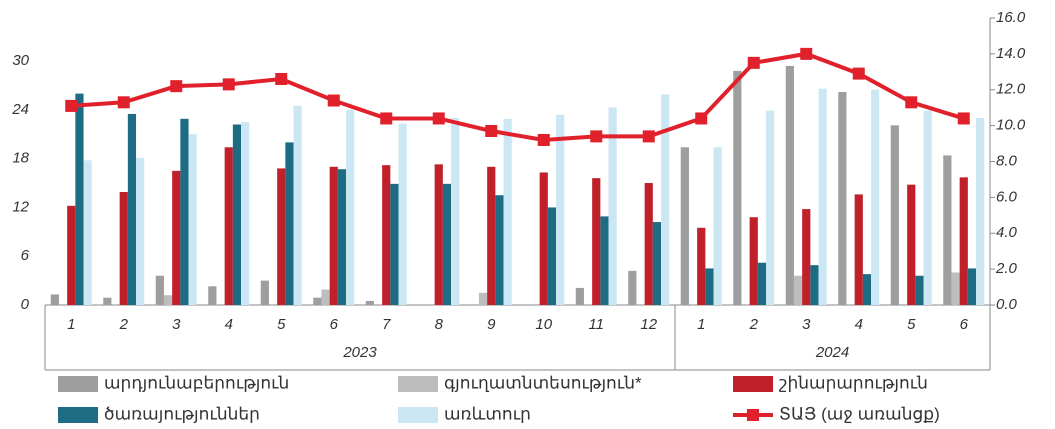 This screenshot has height=429, width=1055. Describe the element at coordinates (20, 206) in the screenshot. I see `y-tick-label: 12` at that location.